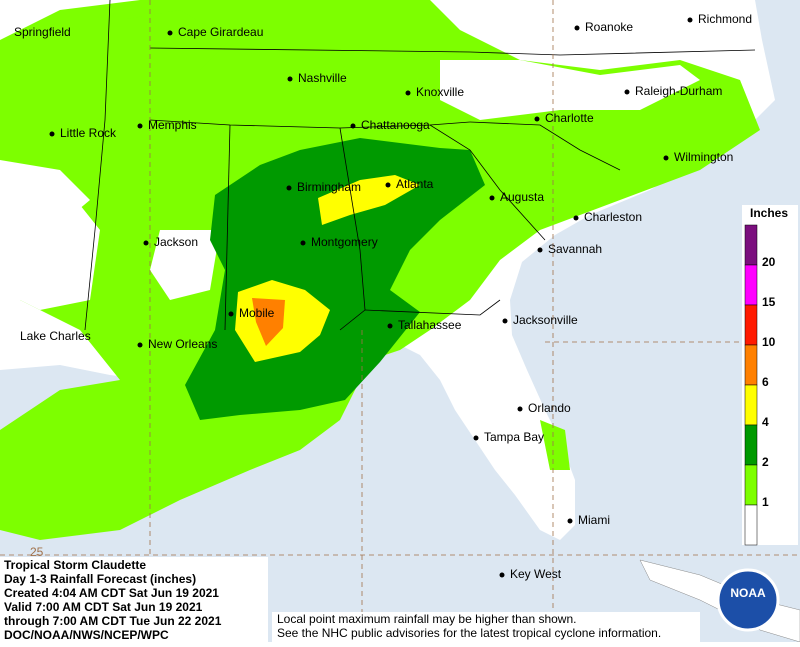 Image resolution: width=800 pixels, height=647 pixels. Describe the element at coordinates (725, 19) in the screenshot. I see `city-label: Richmond` at that location.